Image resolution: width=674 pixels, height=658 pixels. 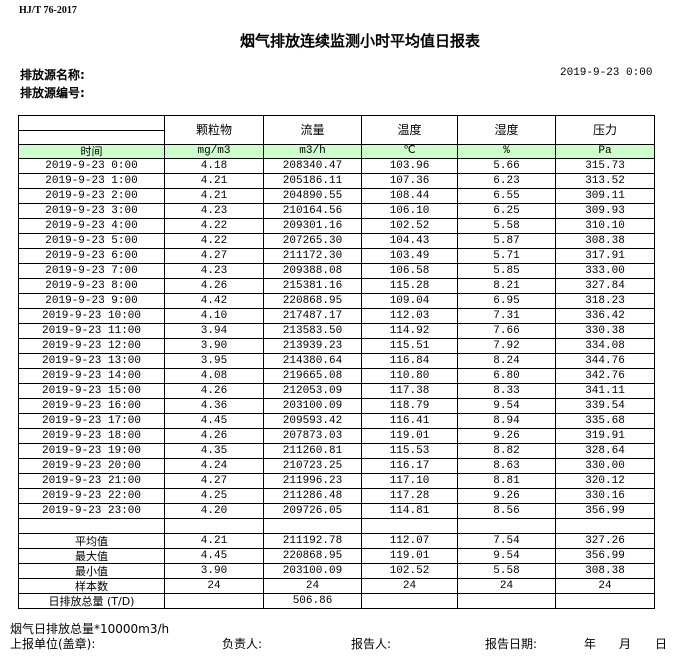 What do you see at coordinates (91, 391) in the screenshot?
I see `row-label: 2019-9-23 15:00` at bounding box center [91, 391].